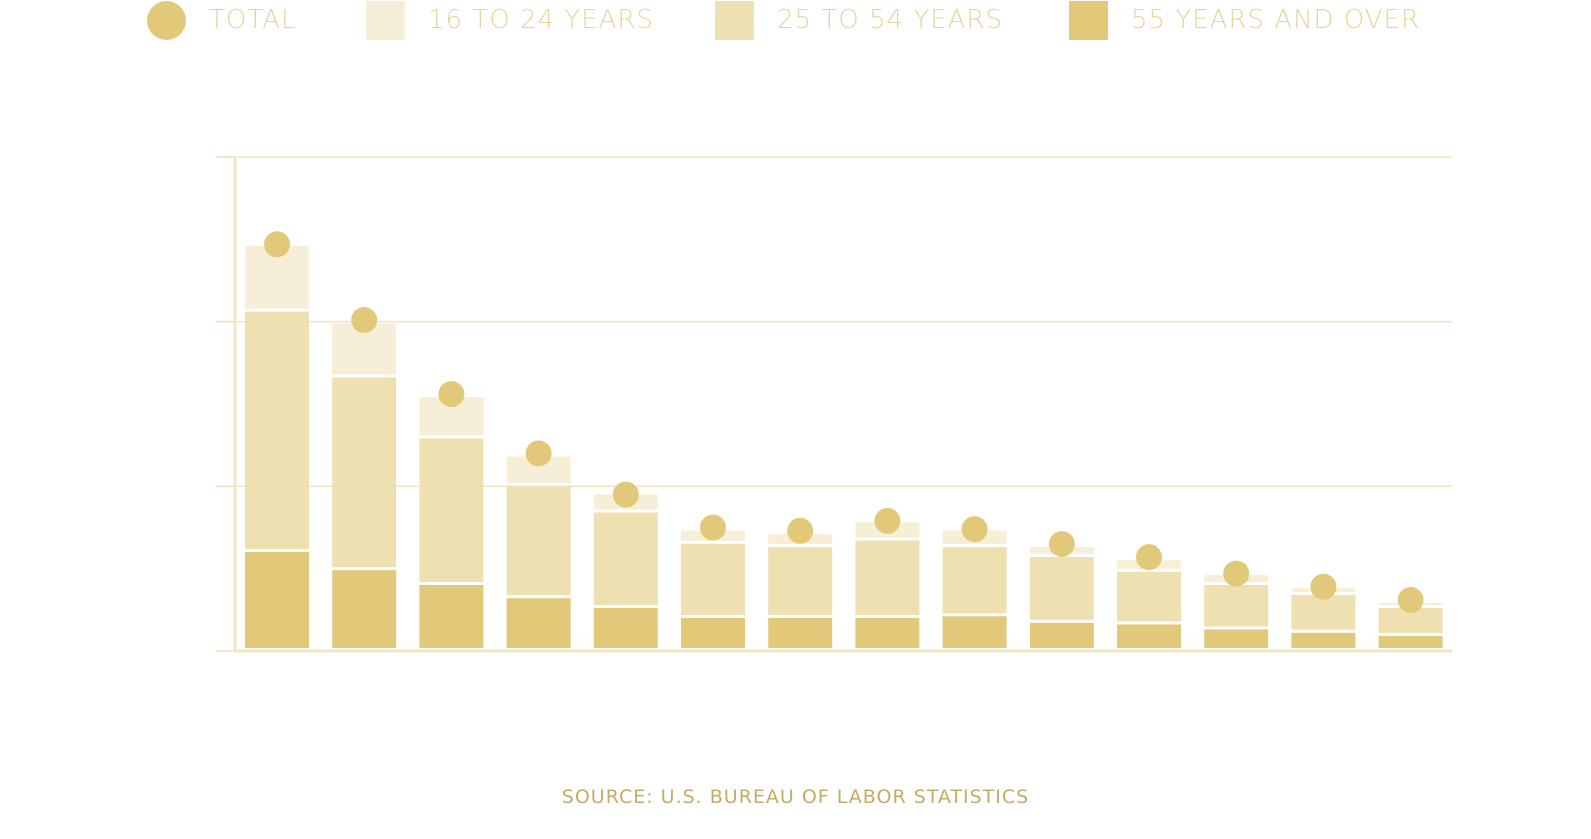 Image resolution: width=1591 pixels, height=839 pixels. I want to click on legend-item-55-over: 55 YEARS AND OVER, so click(1244, 20).